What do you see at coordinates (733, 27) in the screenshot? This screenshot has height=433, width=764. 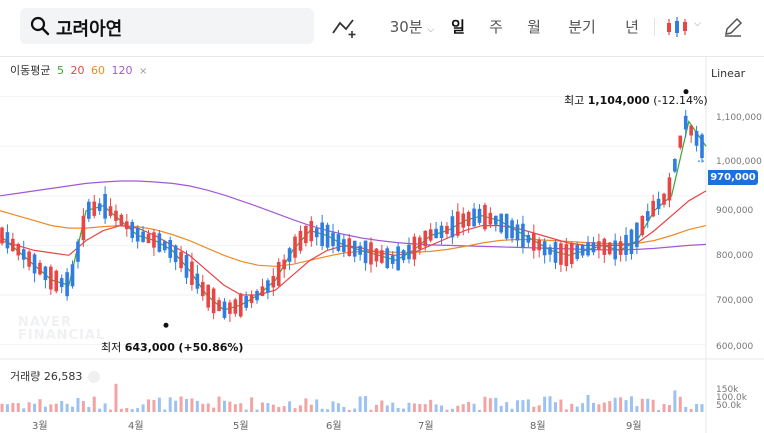 I see `pencil-icon` at bounding box center [733, 27].